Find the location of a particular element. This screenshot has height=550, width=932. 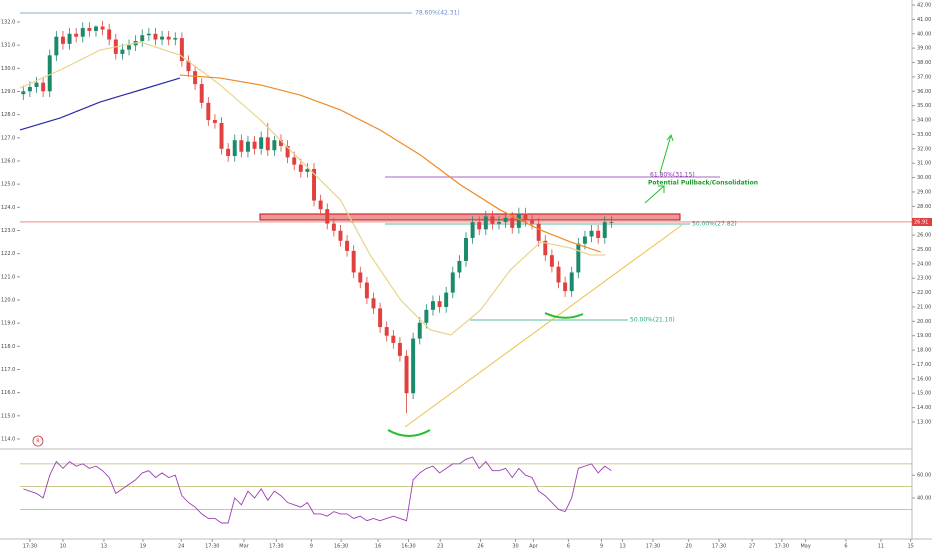

y-tick-label: 127.0 is located at coordinates (8, 138).